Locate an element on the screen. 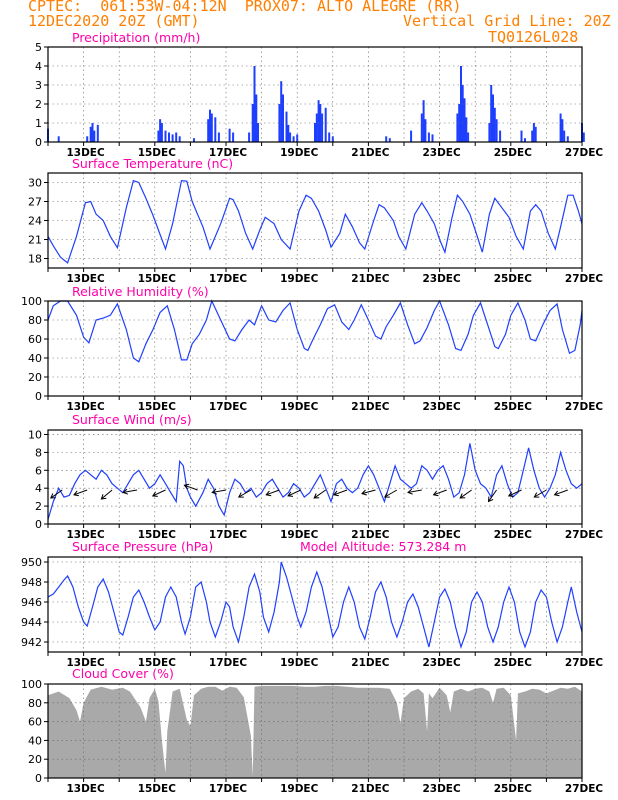  y-tick-label: 24 is located at coordinates (35, 221).